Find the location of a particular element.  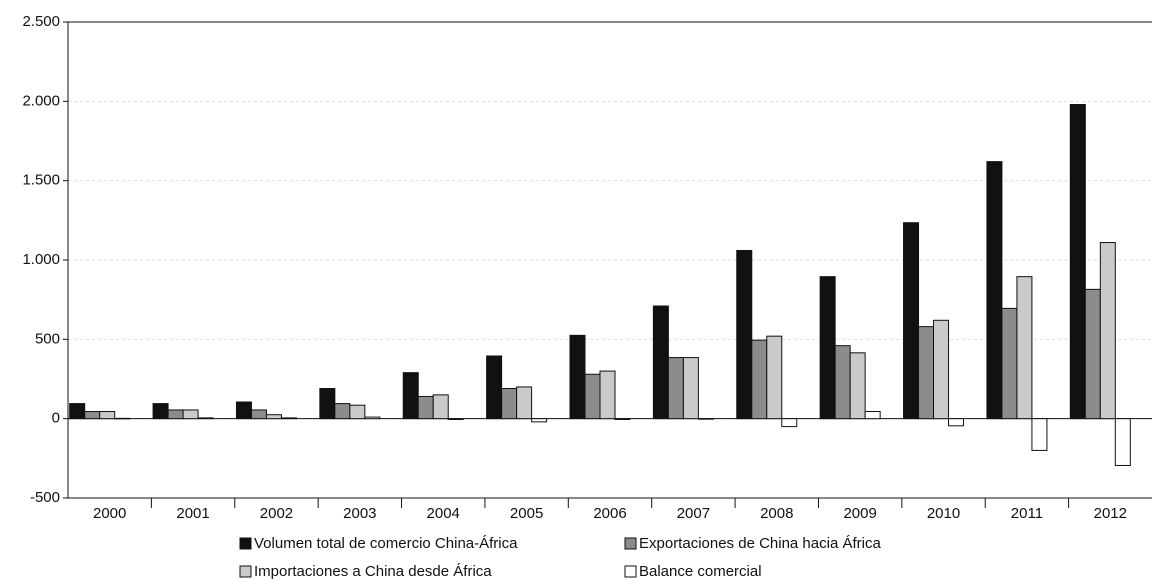

y-tick-label: -500 is located at coordinates (45, 497).